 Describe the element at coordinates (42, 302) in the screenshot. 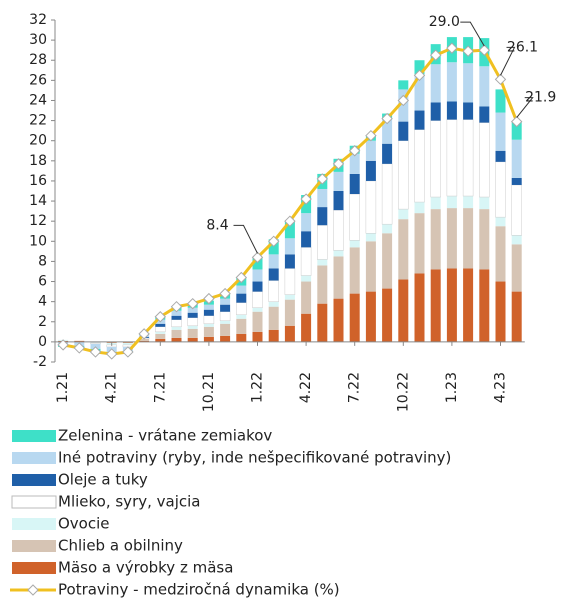

I see `y-tick-label: 4` at that location.